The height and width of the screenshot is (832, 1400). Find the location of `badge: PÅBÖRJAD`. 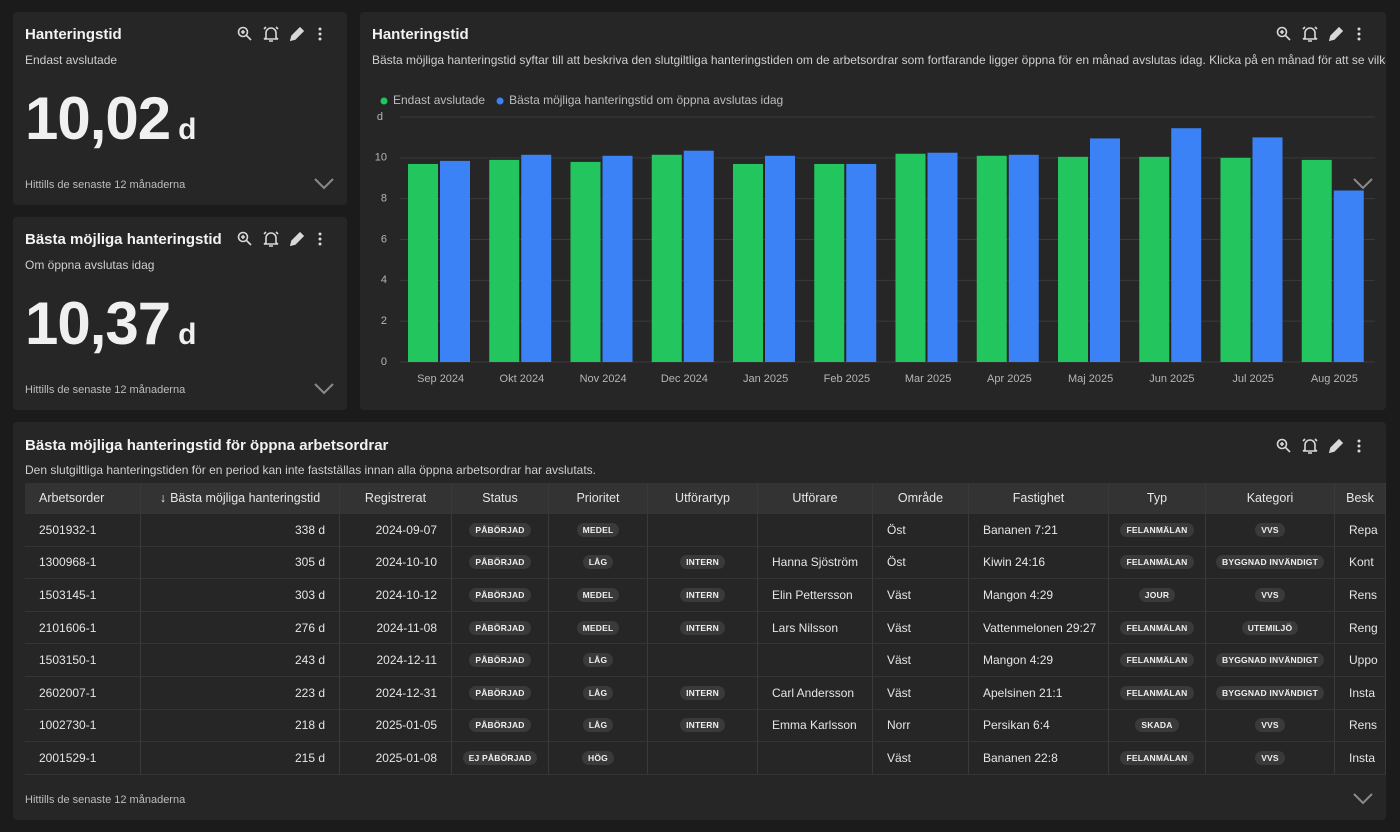

badge: PÅBÖRJAD is located at coordinates (500, 725).